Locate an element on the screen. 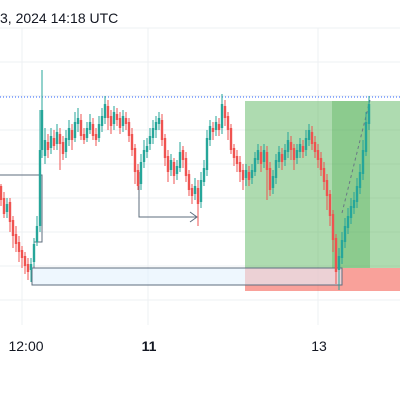 This screenshot has width=400, height=400. arrow-head is located at coordinates (193, 217).